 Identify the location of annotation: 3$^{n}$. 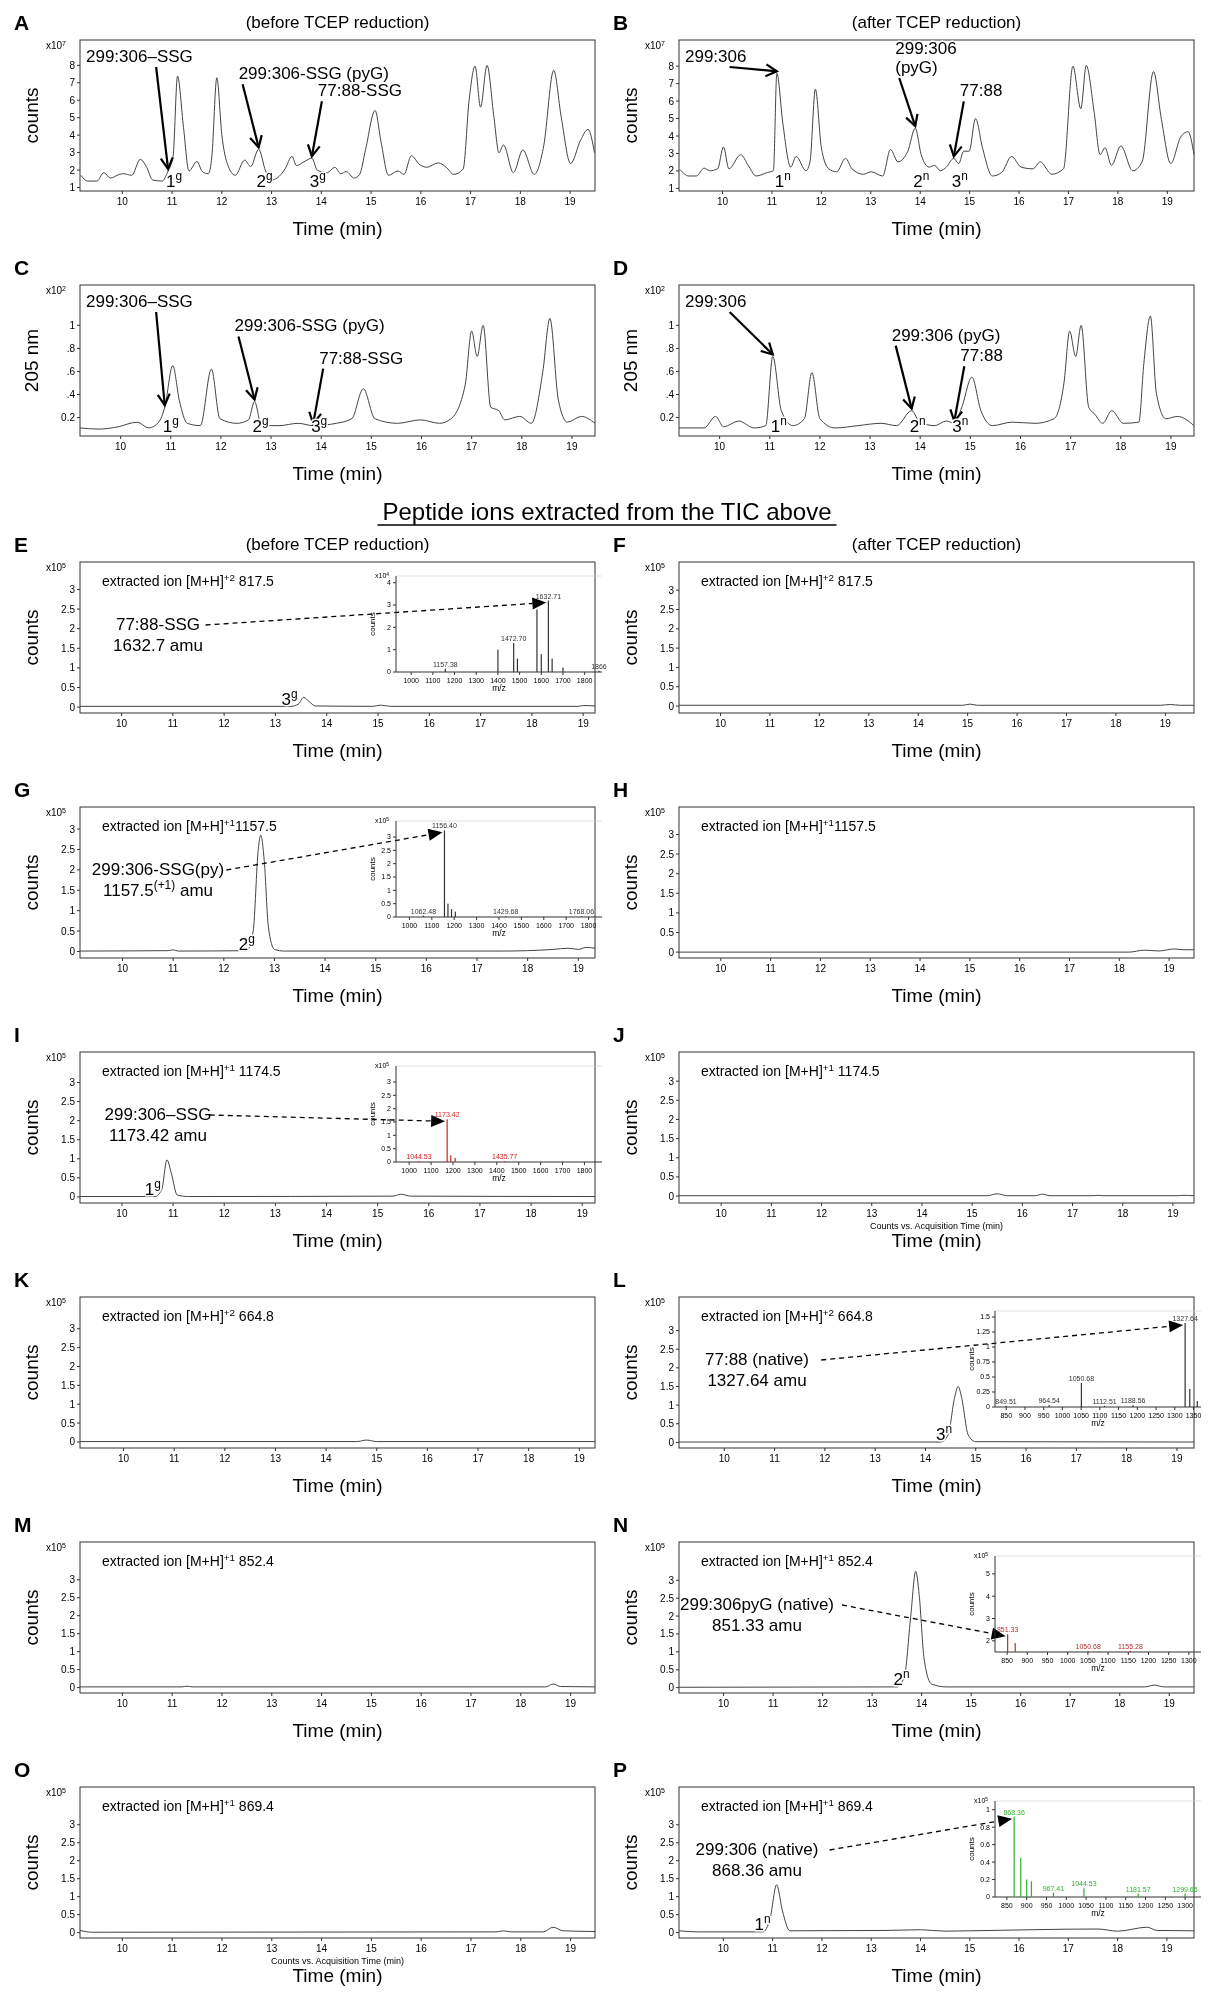
(944, 1433).